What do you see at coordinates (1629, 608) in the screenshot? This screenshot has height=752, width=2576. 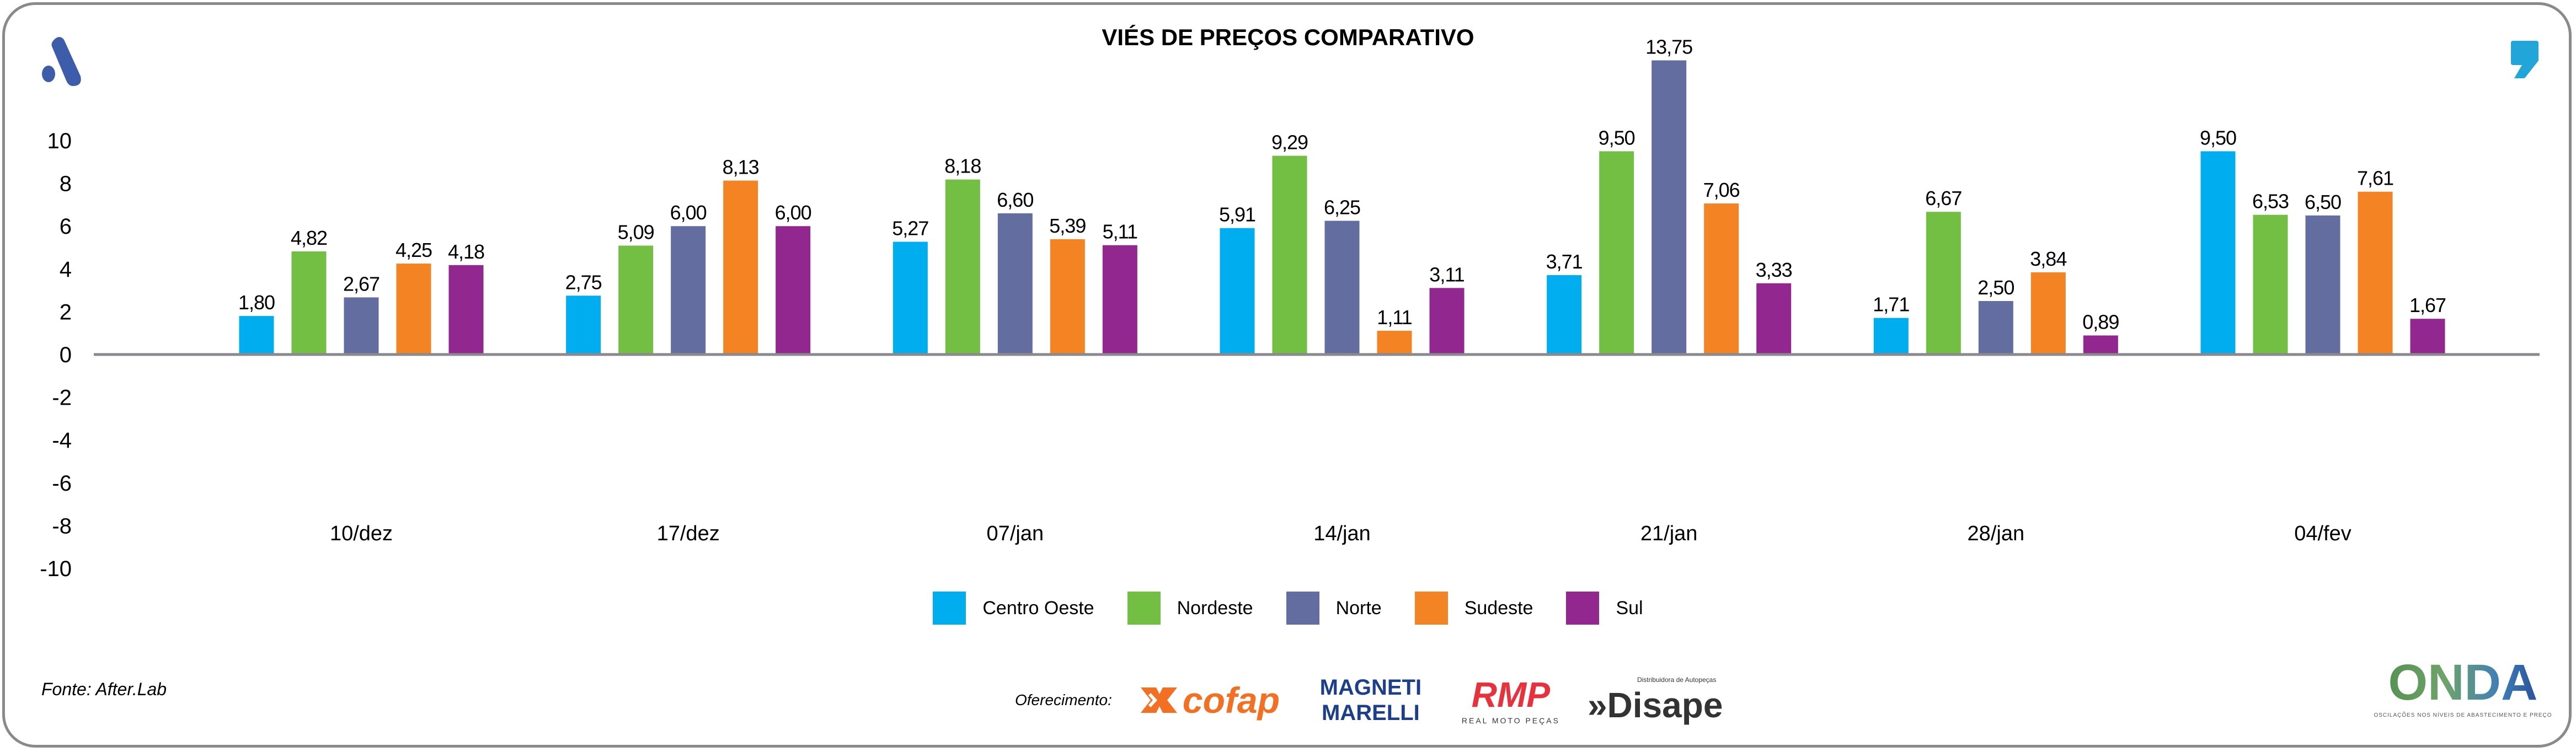 I see `legend-label: Sul` at bounding box center [1629, 608].